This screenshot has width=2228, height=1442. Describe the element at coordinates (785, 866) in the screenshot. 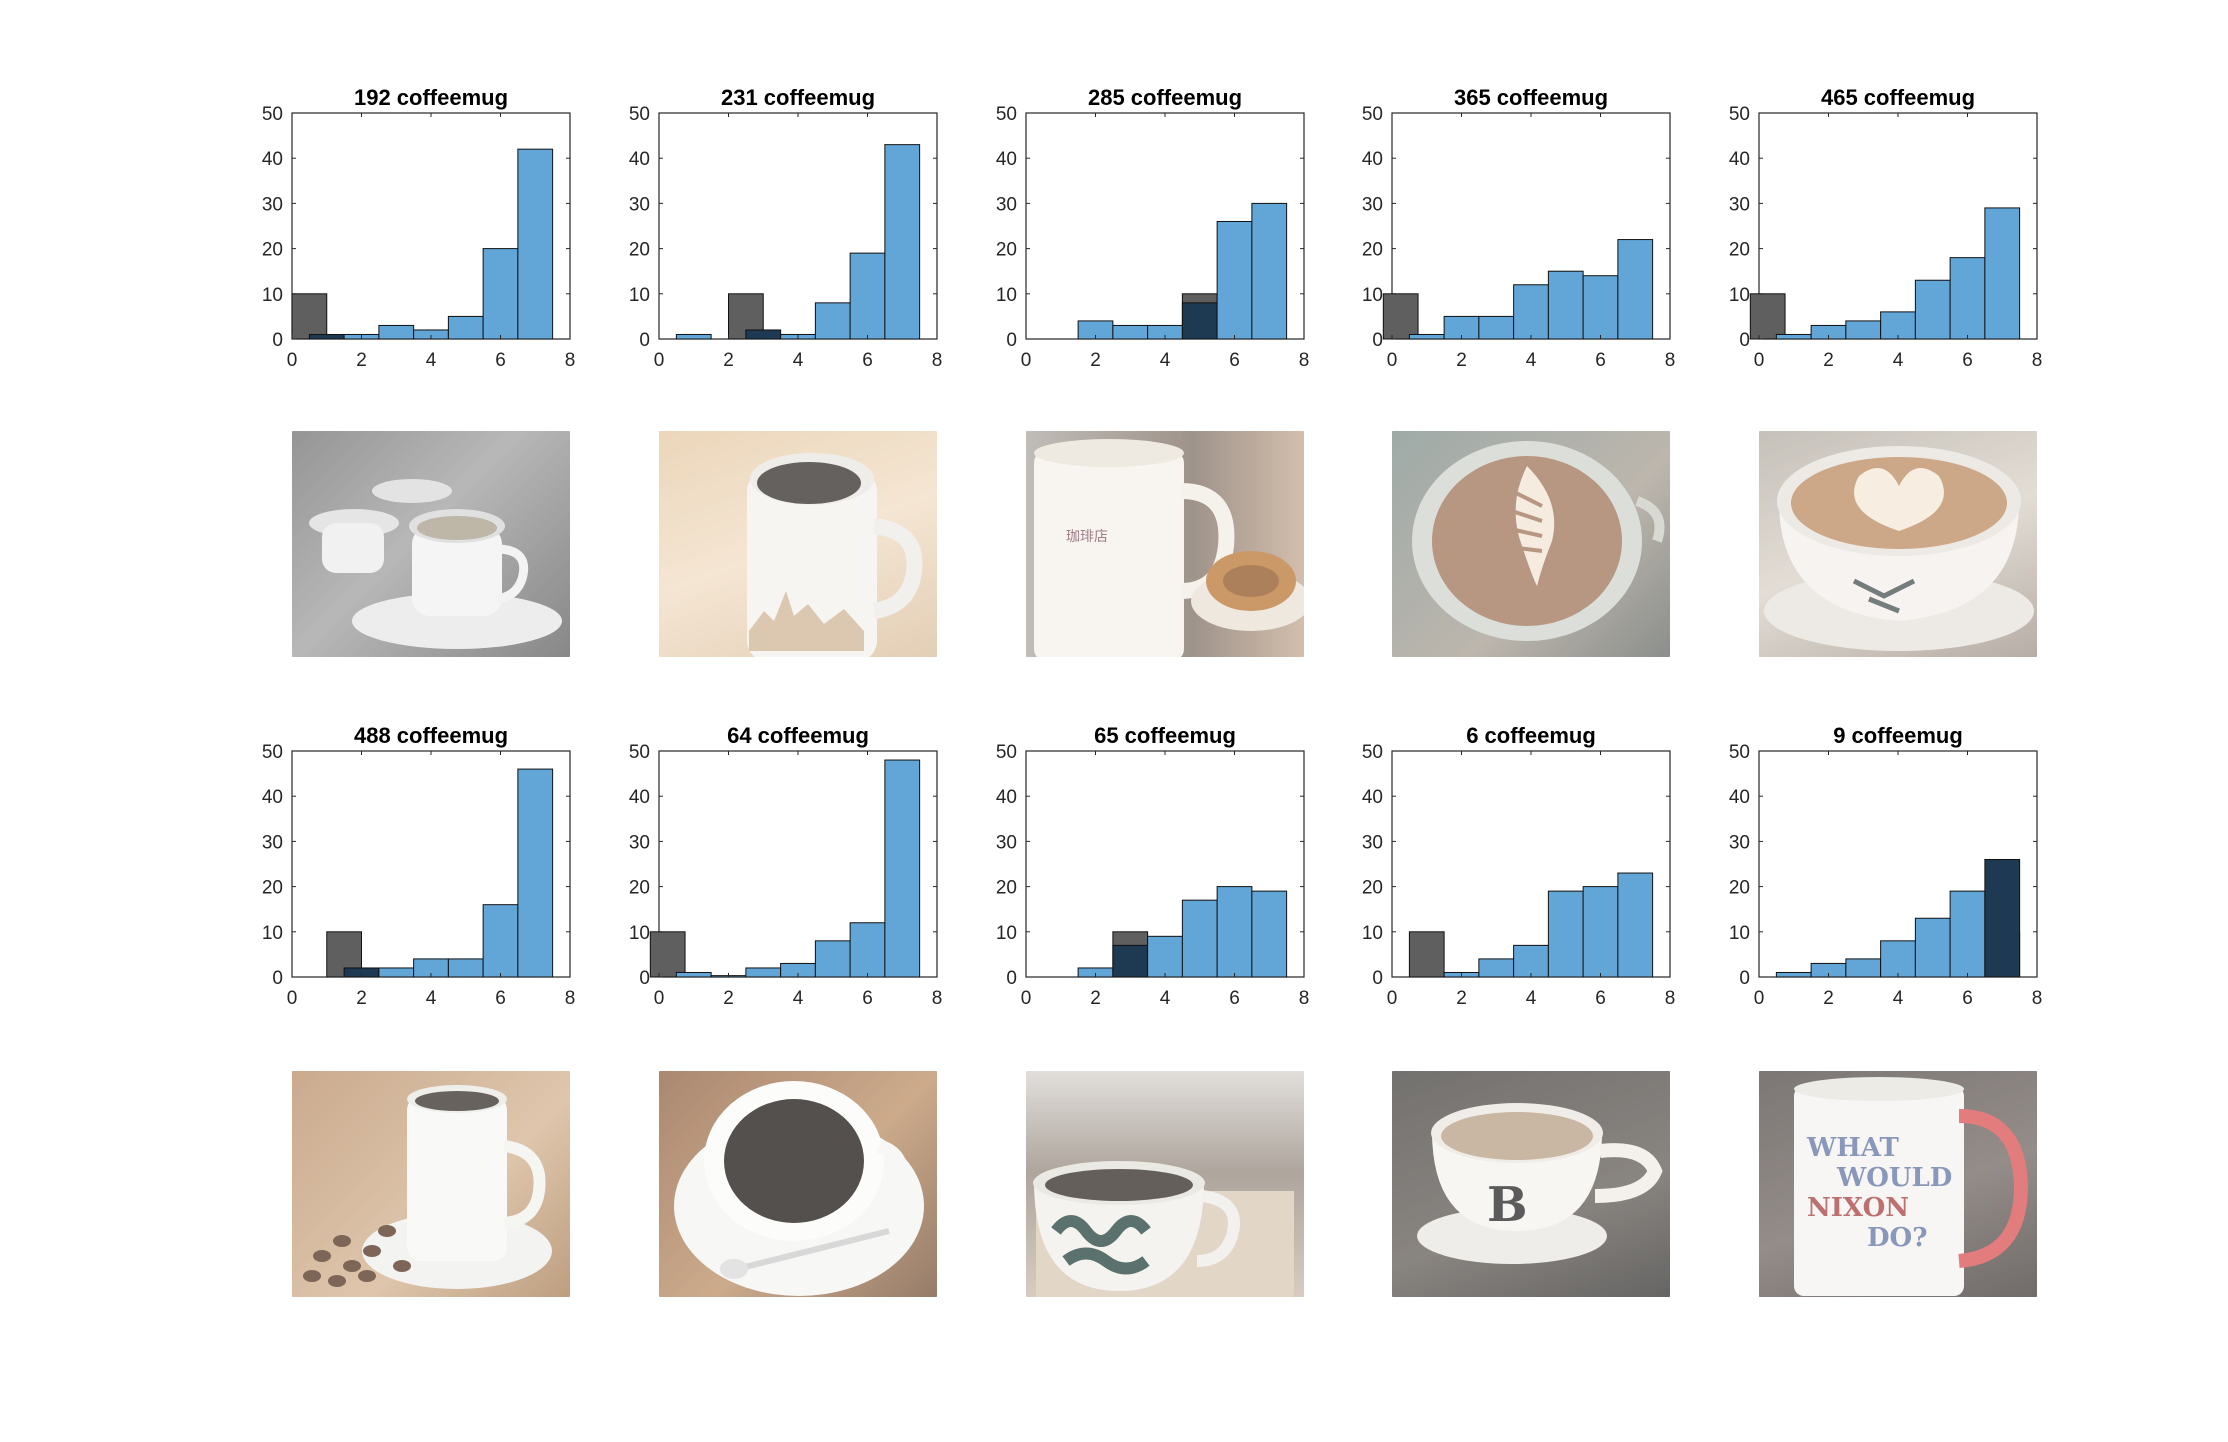

I see `chart-panel: 0 2 4 6 8 0 10 20 30 40 50 64 coffeemug` at that location.